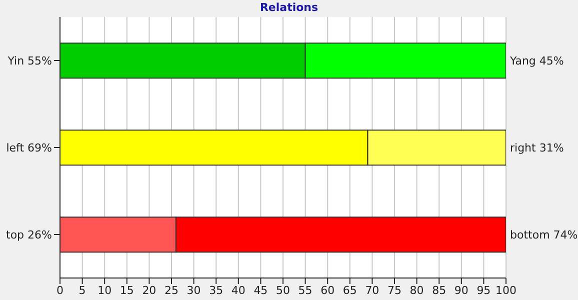 Image resolution: width=578 pixels, height=300 pixels. I want to click on x-tick-label: 25, so click(171, 290).